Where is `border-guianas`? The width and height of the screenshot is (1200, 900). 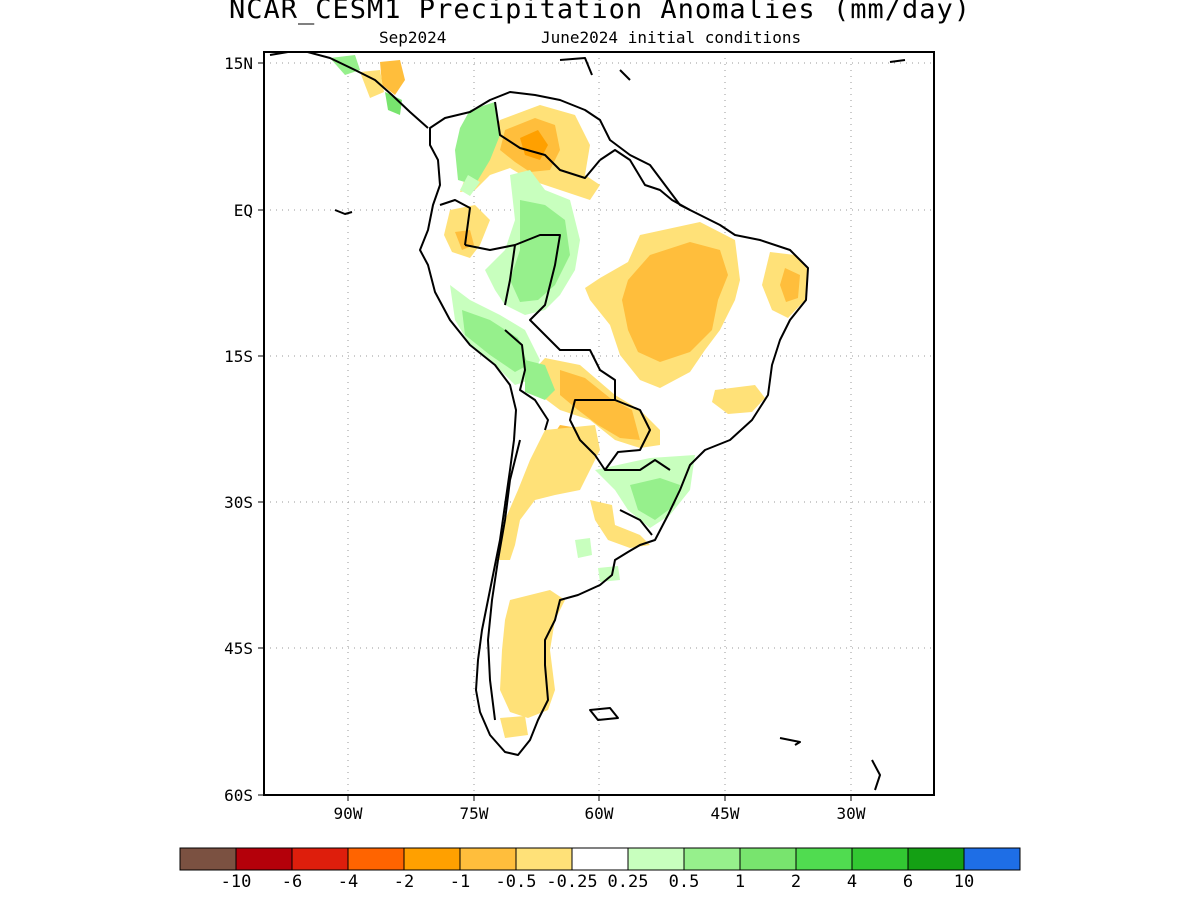
border-guianas is located at coordinates (645, 180).